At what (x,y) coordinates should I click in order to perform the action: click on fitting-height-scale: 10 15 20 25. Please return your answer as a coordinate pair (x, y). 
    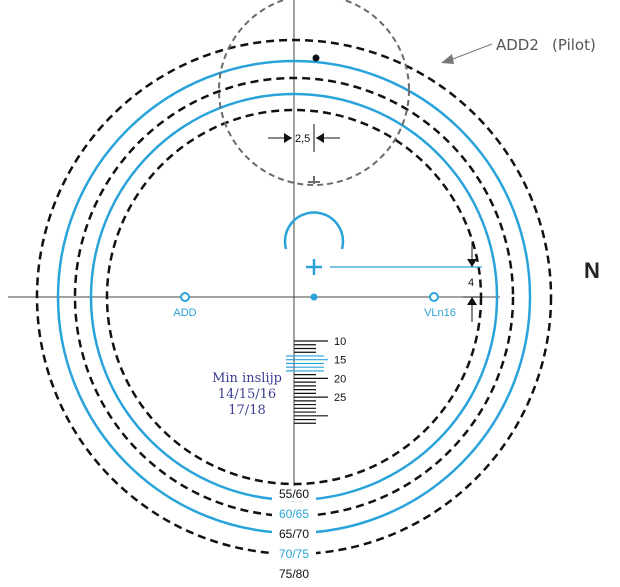
    Looking at the image, I should click on (316, 380).